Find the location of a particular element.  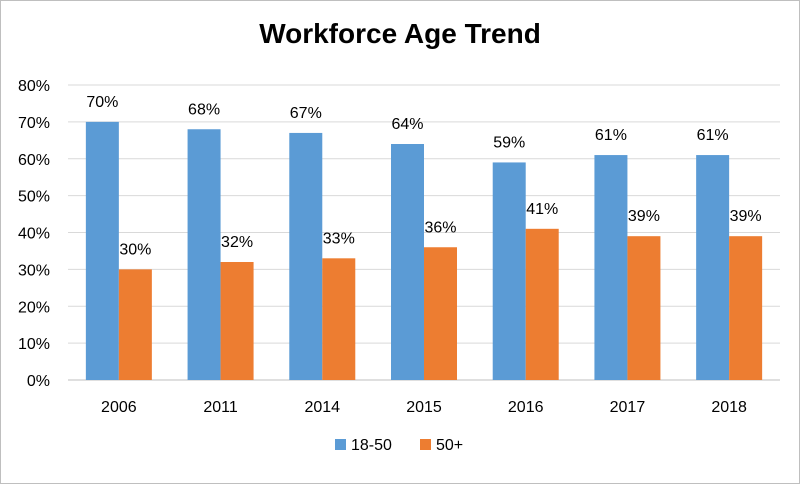

data-label: 36% is located at coordinates (440, 227).